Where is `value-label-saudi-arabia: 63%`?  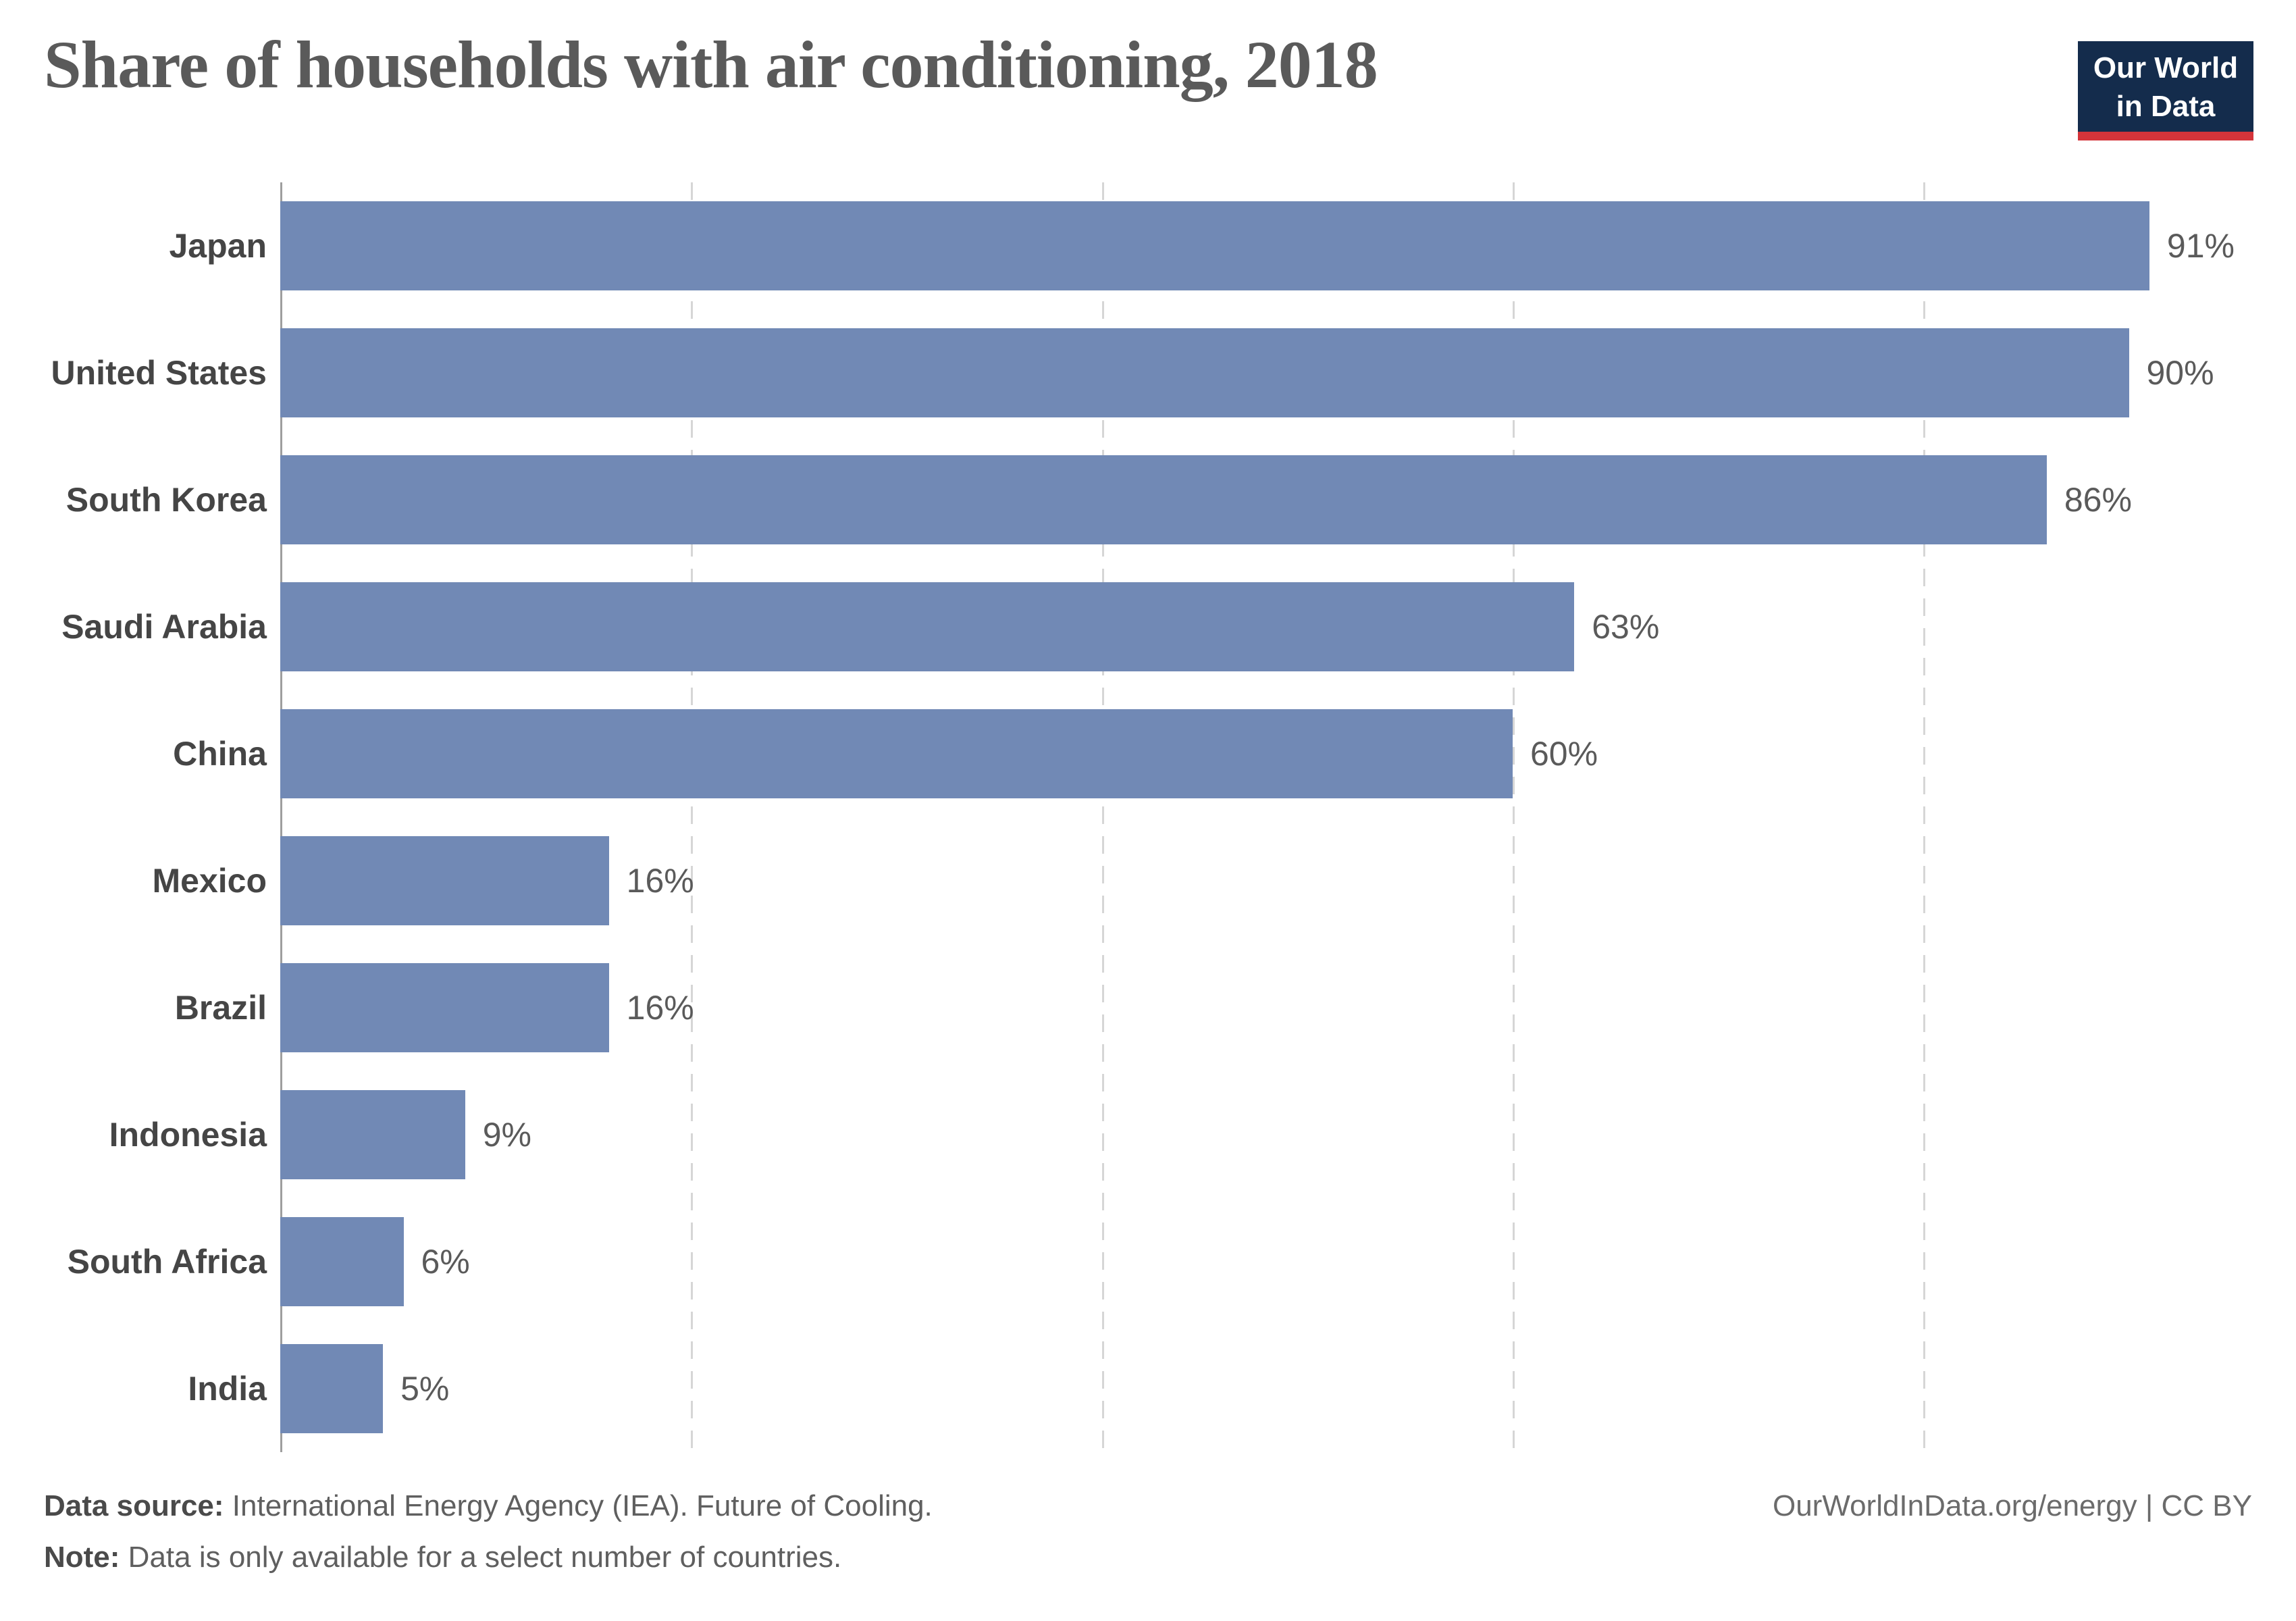 value-label-saudi-arabia: 63% is located at coordinates (1626, 627).